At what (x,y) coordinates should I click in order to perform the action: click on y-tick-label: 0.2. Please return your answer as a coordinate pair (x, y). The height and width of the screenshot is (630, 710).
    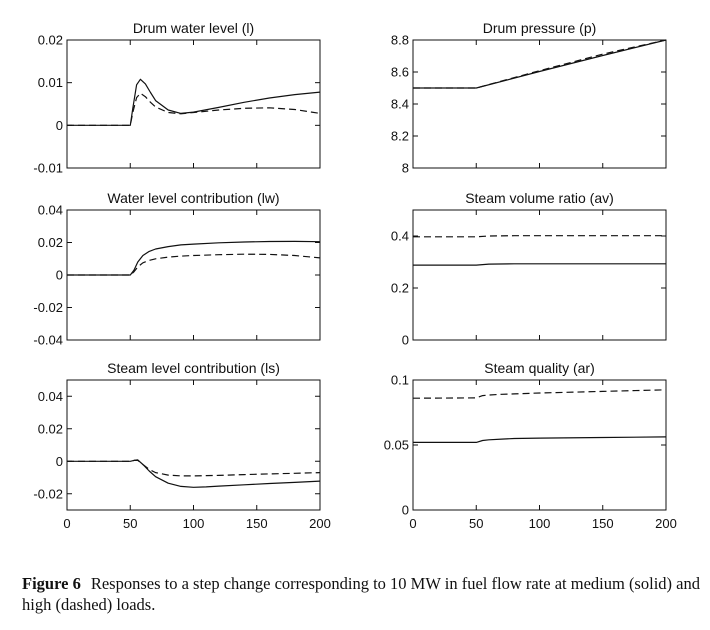
    Looking at the image, I should click on (400, 288).